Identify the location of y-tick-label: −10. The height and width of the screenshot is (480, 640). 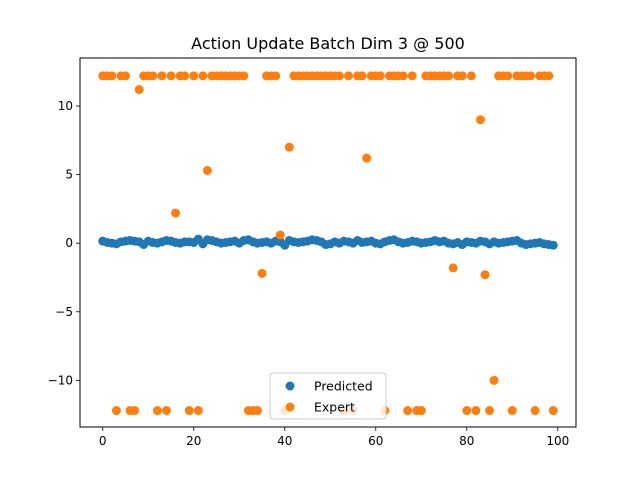
(60, 380).